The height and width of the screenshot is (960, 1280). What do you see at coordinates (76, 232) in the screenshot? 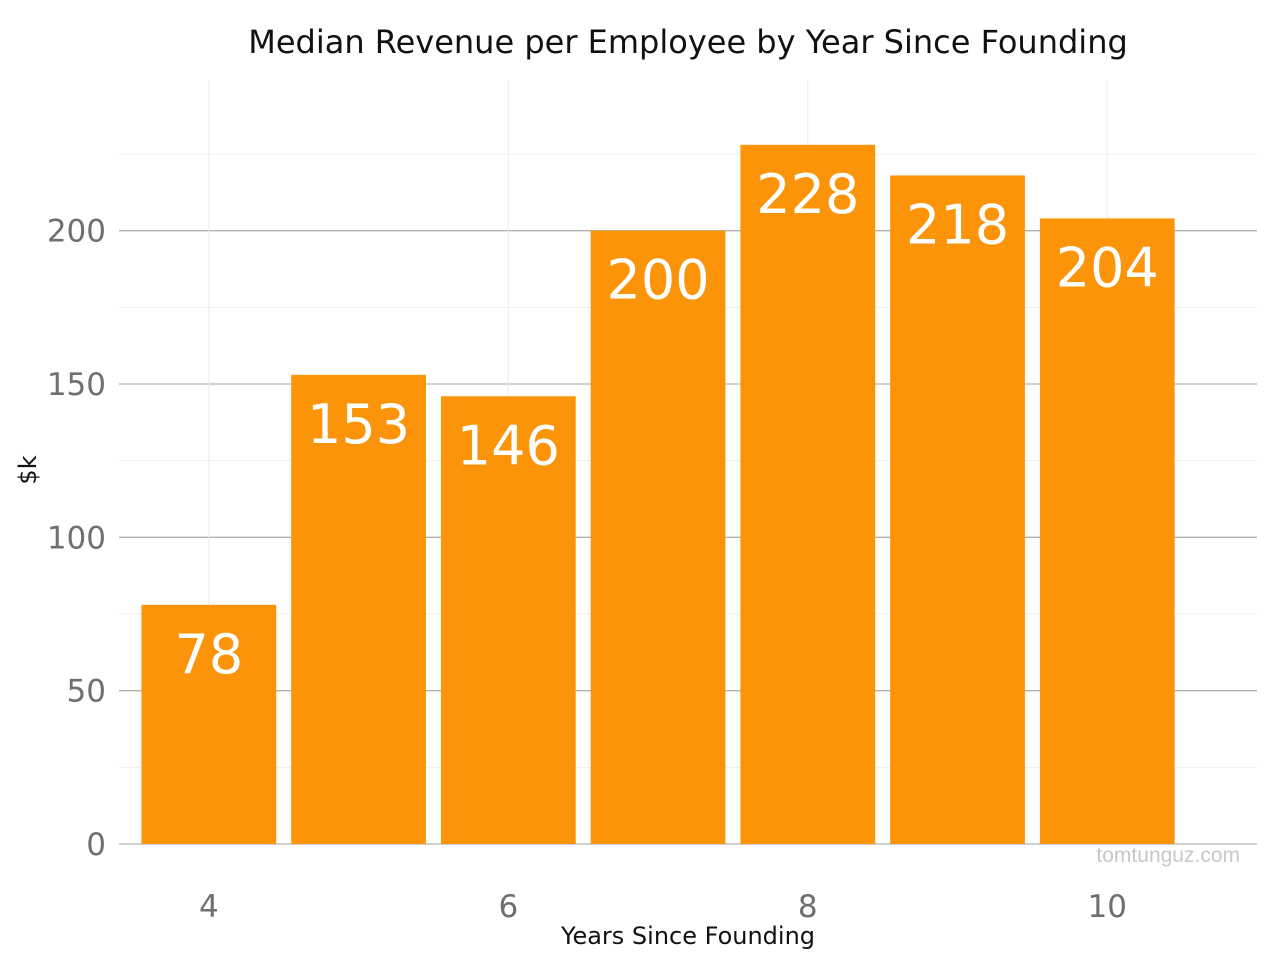
I see `y-tick-label: 200` at bounding box center [76, 232].